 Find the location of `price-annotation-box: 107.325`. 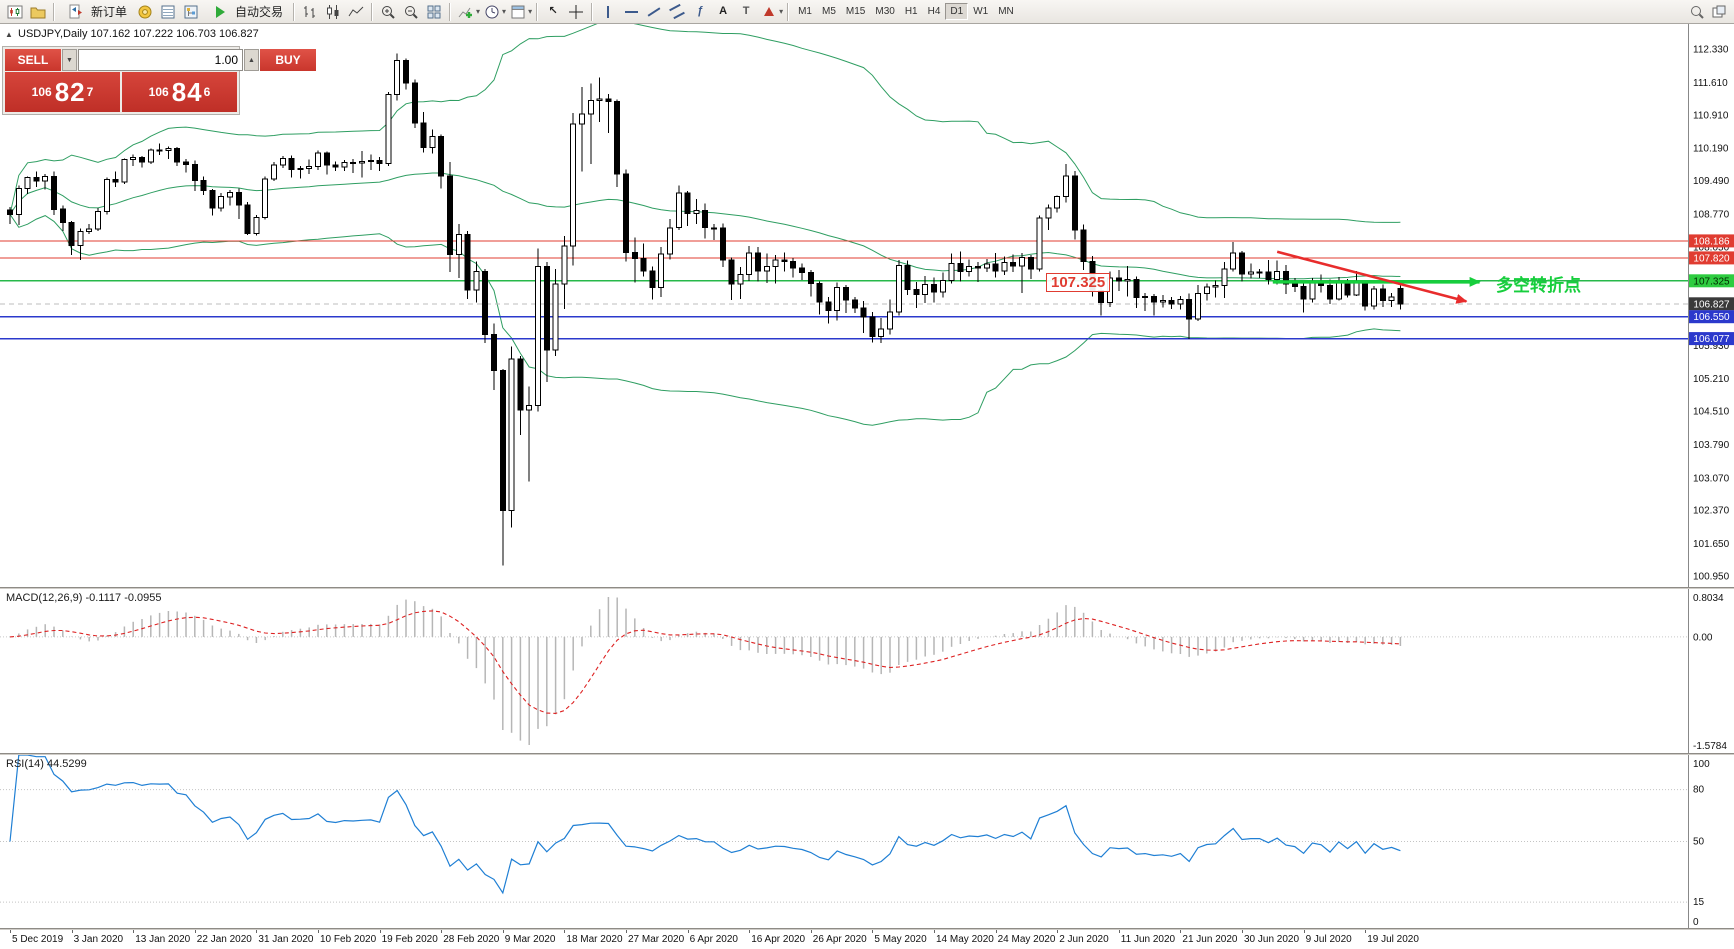

price-annotation-box: 107.325 is located at coordinates (1078, 282).